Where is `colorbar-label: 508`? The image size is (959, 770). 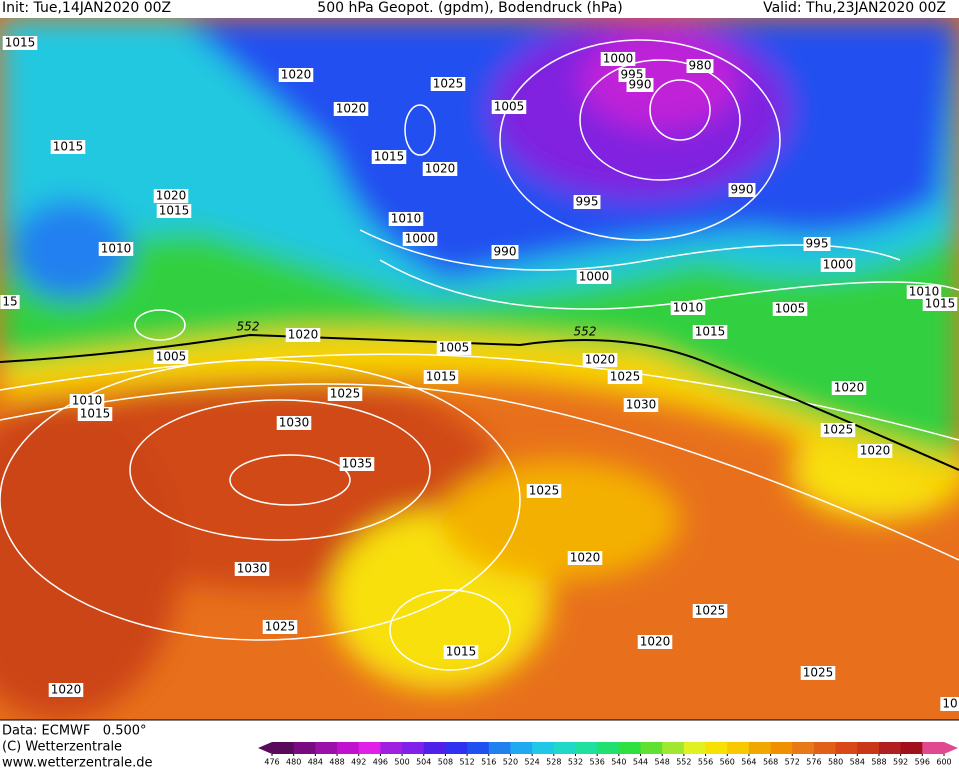 colorbar-label: 508 is located at coordinates (445, 762).